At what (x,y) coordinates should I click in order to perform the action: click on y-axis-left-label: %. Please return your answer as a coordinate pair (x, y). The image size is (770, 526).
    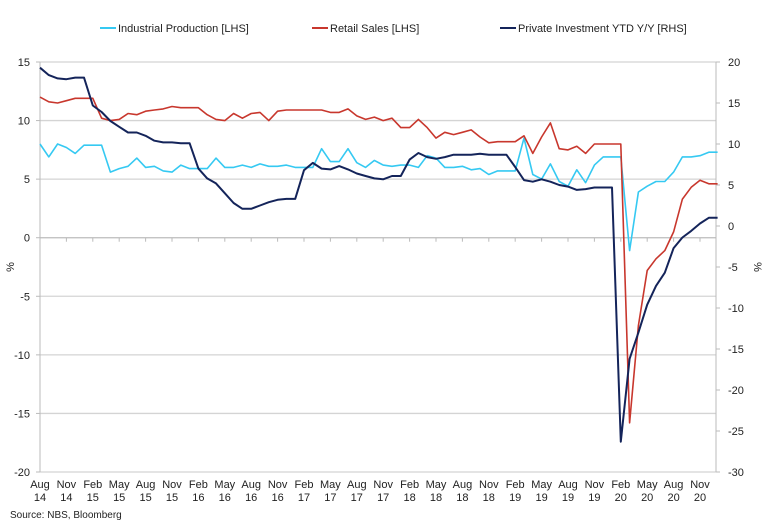
    Looking at the image, I should click on (11, 267).